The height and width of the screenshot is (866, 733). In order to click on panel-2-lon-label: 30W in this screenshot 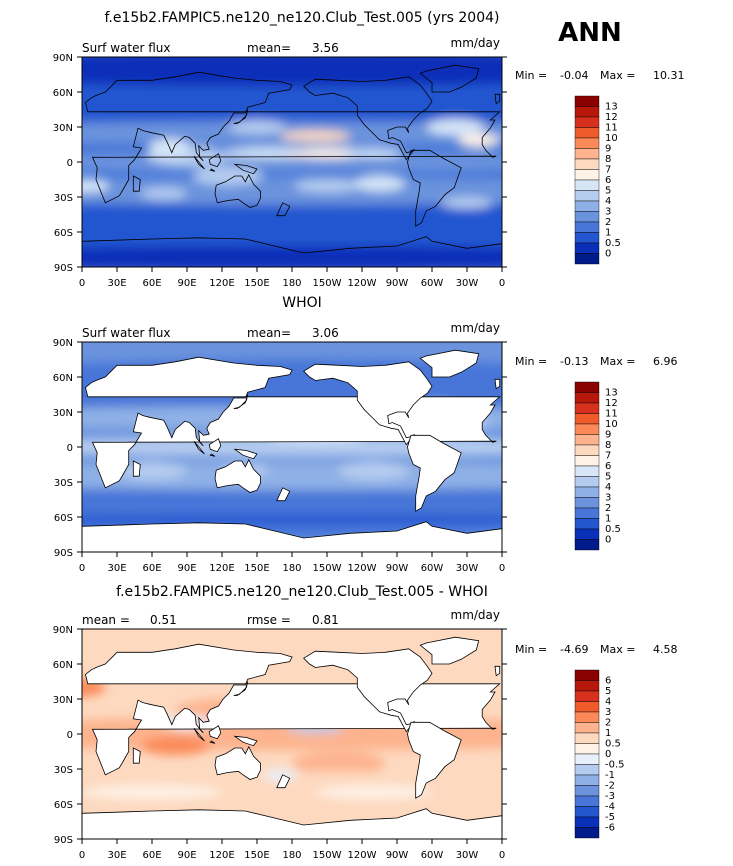, I will do `click(467, 568)`.